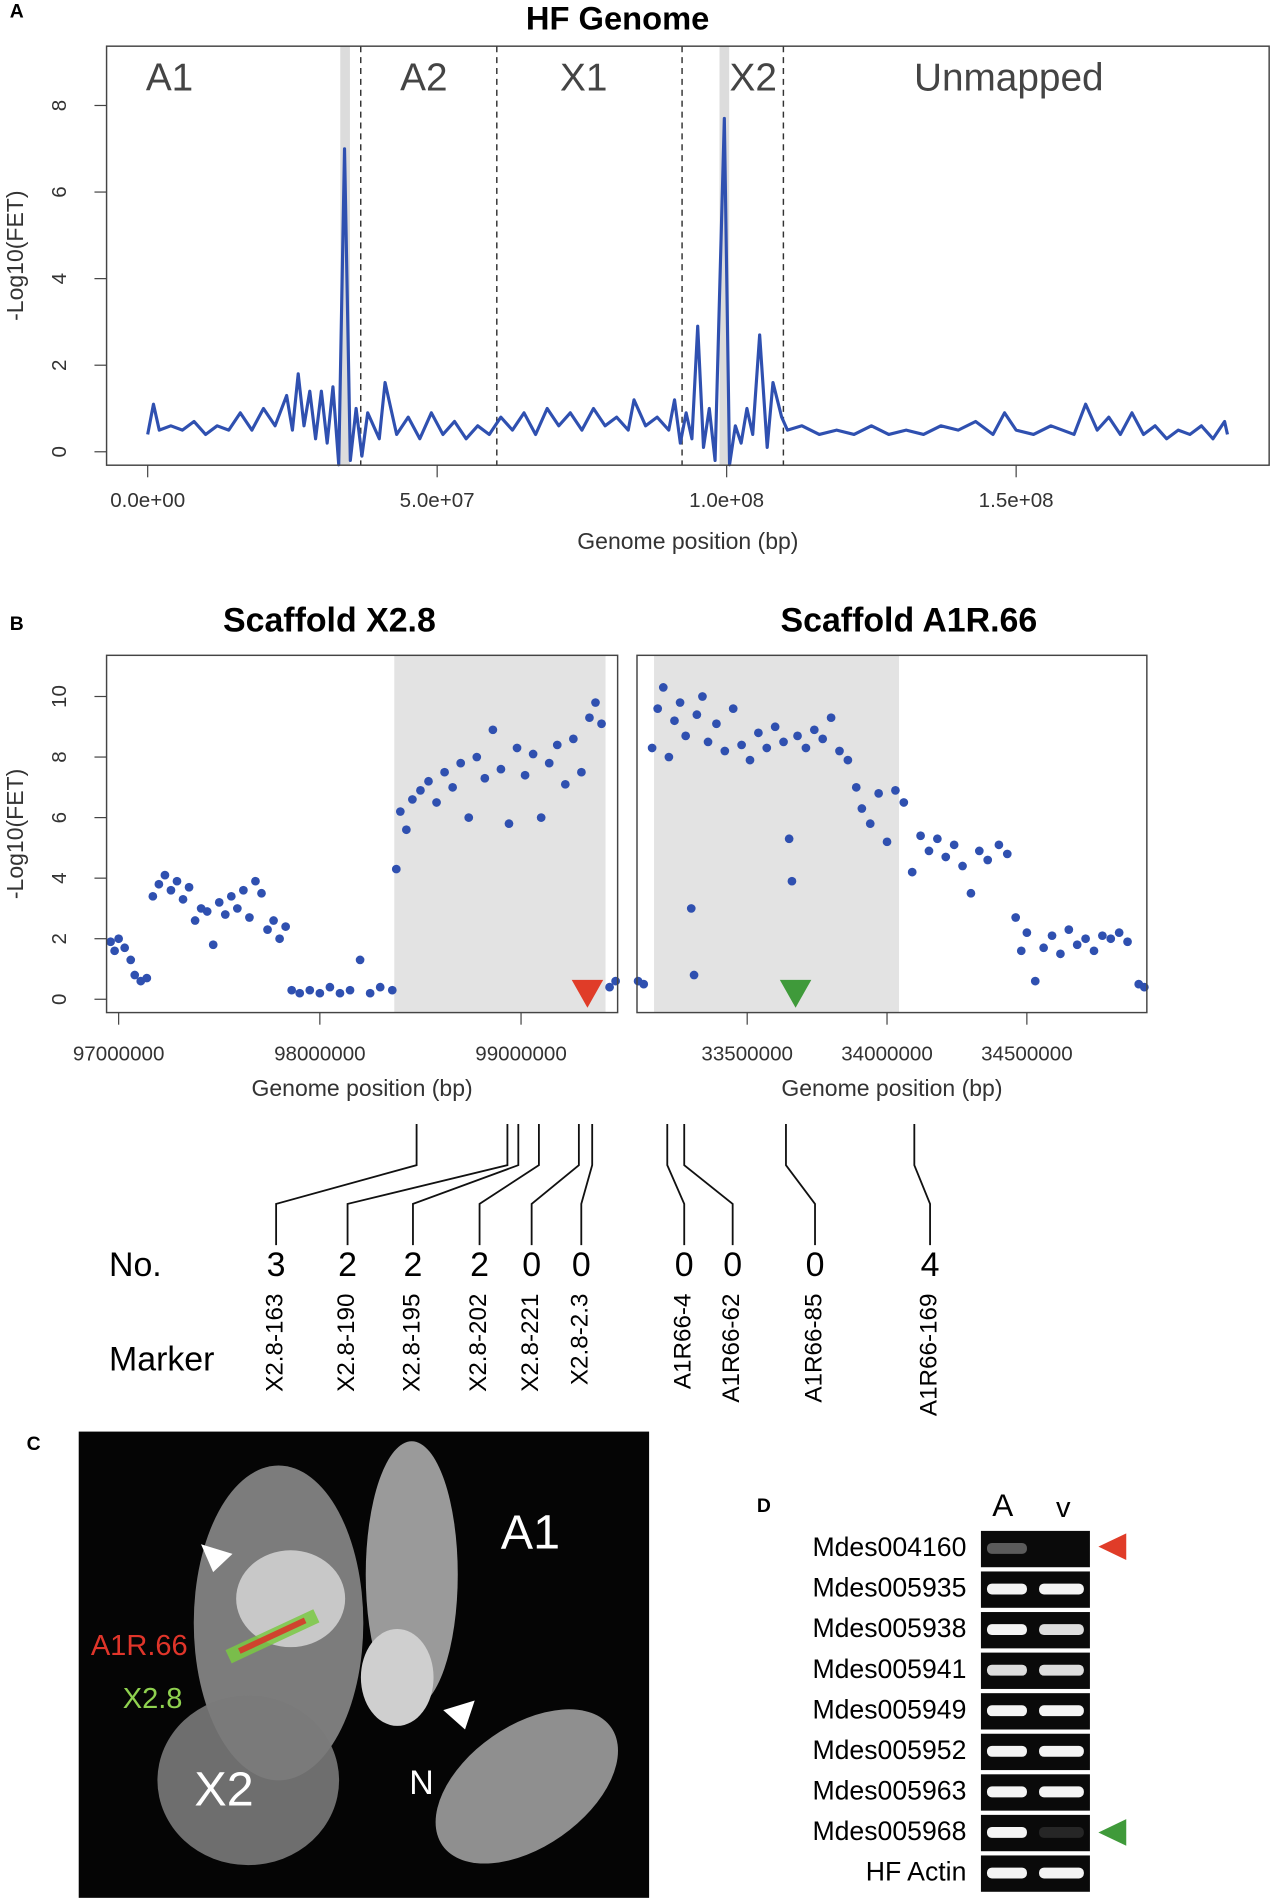 The height and width of the screenshot is (1898, 1274). I want to click on chart-title: Scaffold X2.8, so click(329, 621).